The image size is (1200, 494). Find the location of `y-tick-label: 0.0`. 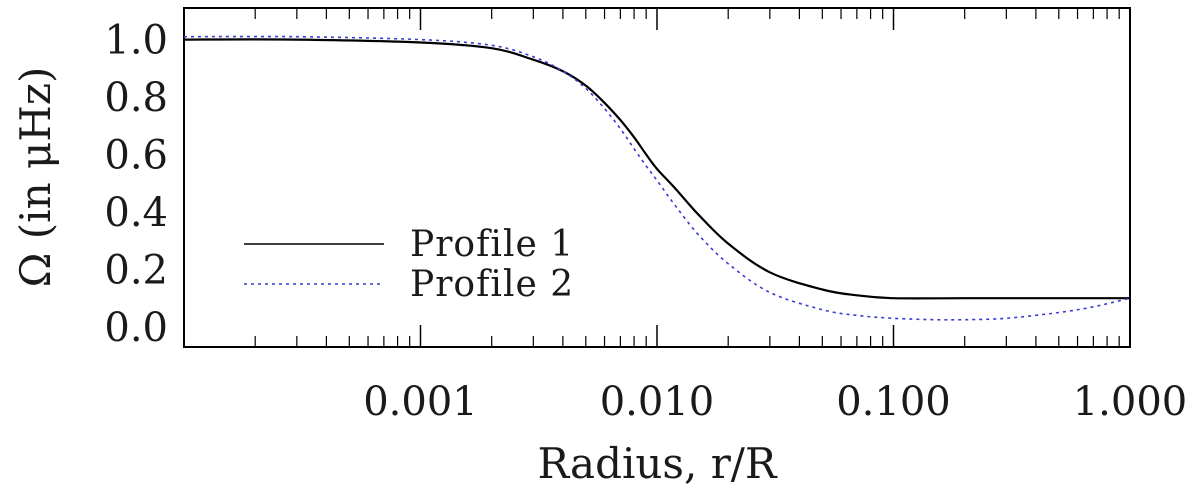

y-tick-label: 0.0 is located at coordinates (136, 328).